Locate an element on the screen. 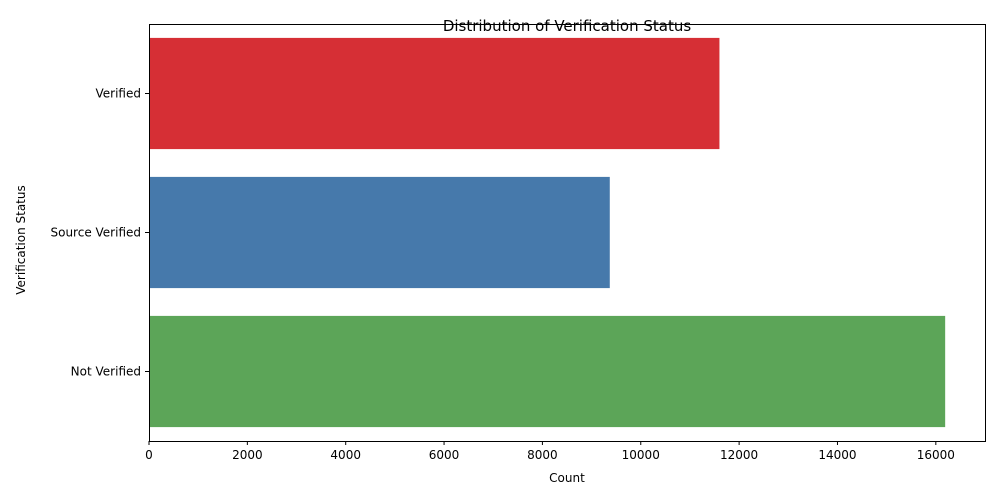 Image resolution: width=1000 pixels, height=500 pixels. x-axis-ticks: 0 2000 4000 6000 8000 10000 12000 14000 16000 is located at coordinates (550, 451).